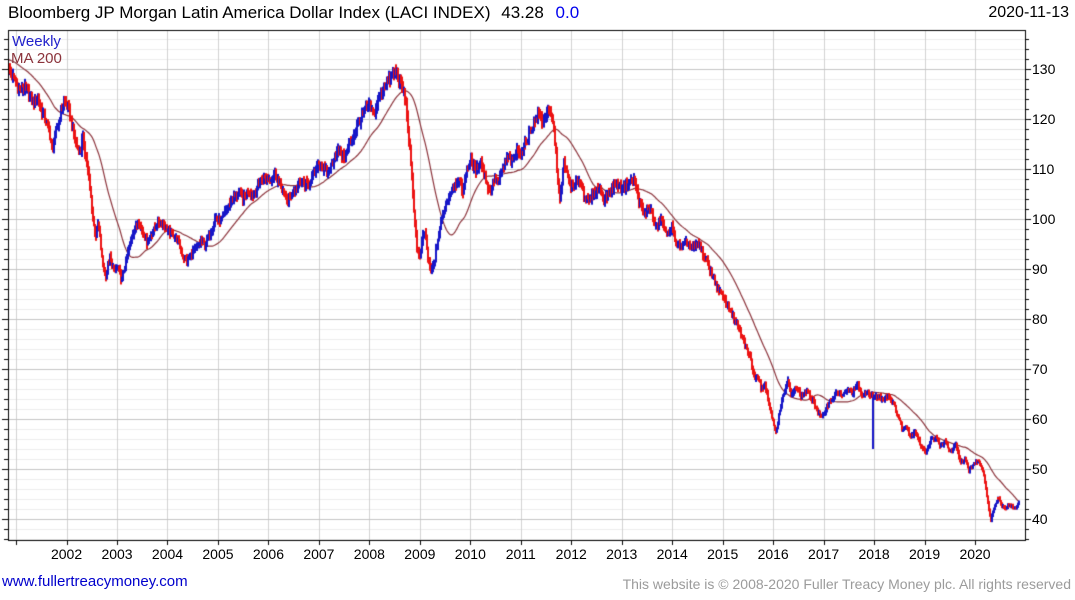 This screenshot has width=1075, height=600. What do you see at coordinates (1040, 369) in the screenshot?
I see `y-axis-tick-label: 70` at bounding box center [1040, 369].